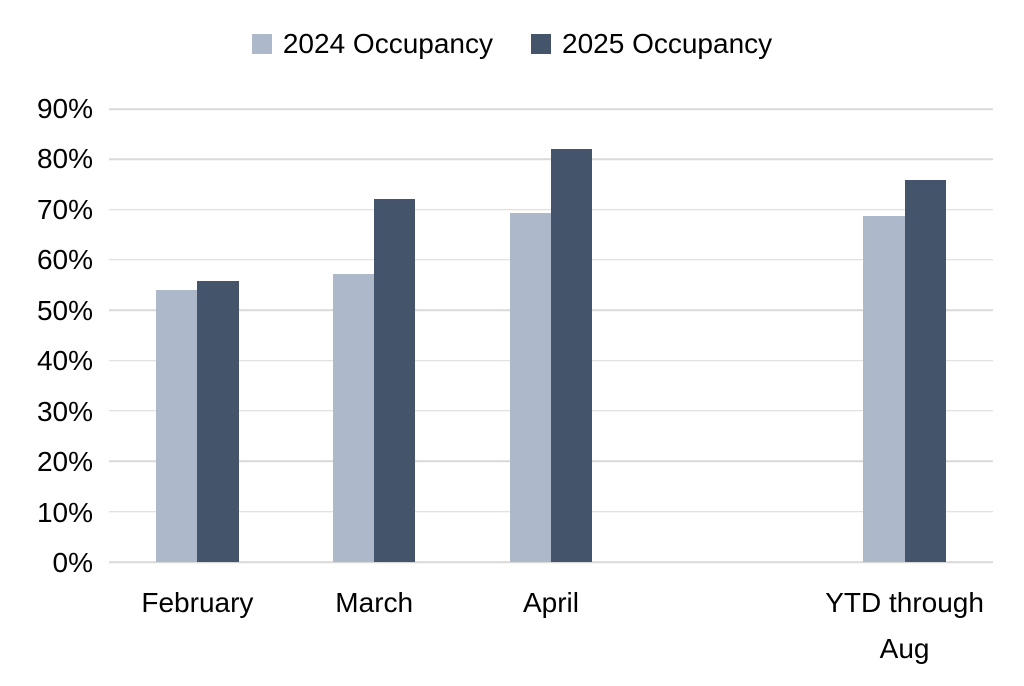 The image size is (1024, 686). Describe the element at coordinates (667, 43) in the screenshot. I see `legend-label-2025: 2025 Occupancy` at that location.